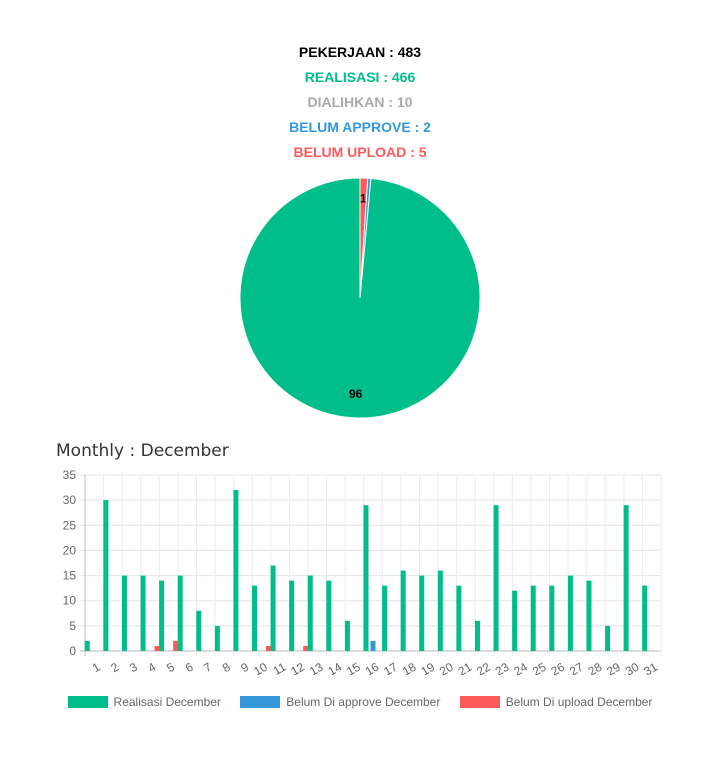 Image resolution: width=720 pixels, height=763 pixels. I want to click on legend-swatch-belum-upload, so click(479, 702).